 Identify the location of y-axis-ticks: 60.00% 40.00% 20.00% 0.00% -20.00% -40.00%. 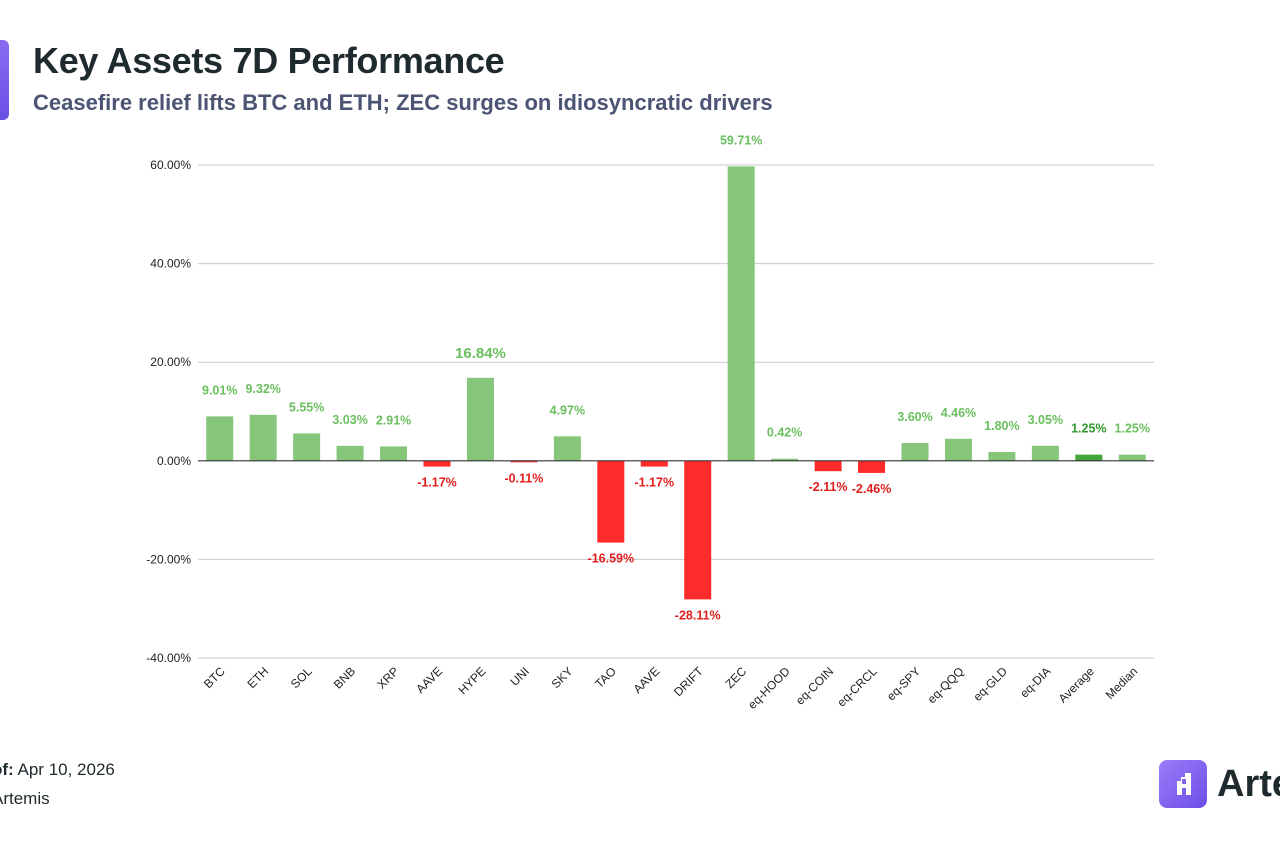
(168, 411).